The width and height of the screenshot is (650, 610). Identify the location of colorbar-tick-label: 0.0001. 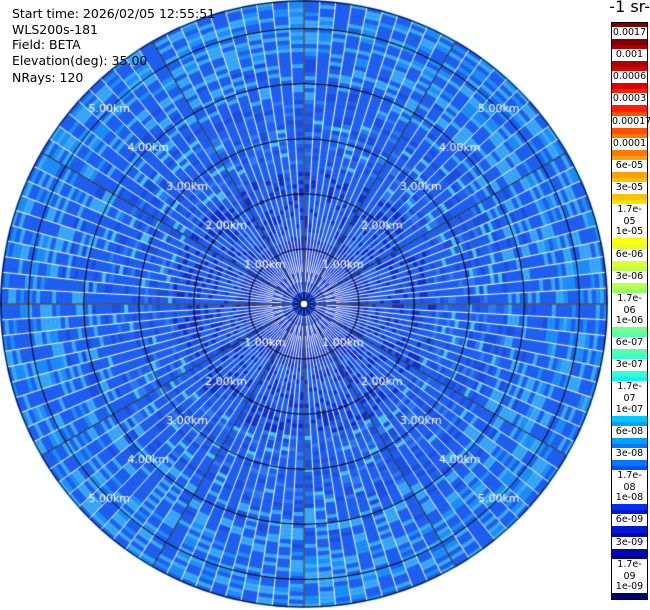
(629, 143).